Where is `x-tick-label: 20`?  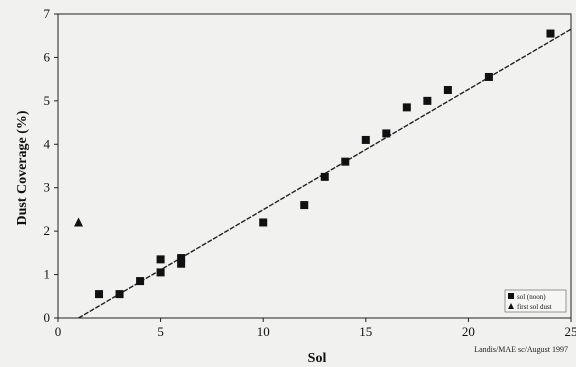 x-tick-label: 20 is located at coordinates (468, 331).